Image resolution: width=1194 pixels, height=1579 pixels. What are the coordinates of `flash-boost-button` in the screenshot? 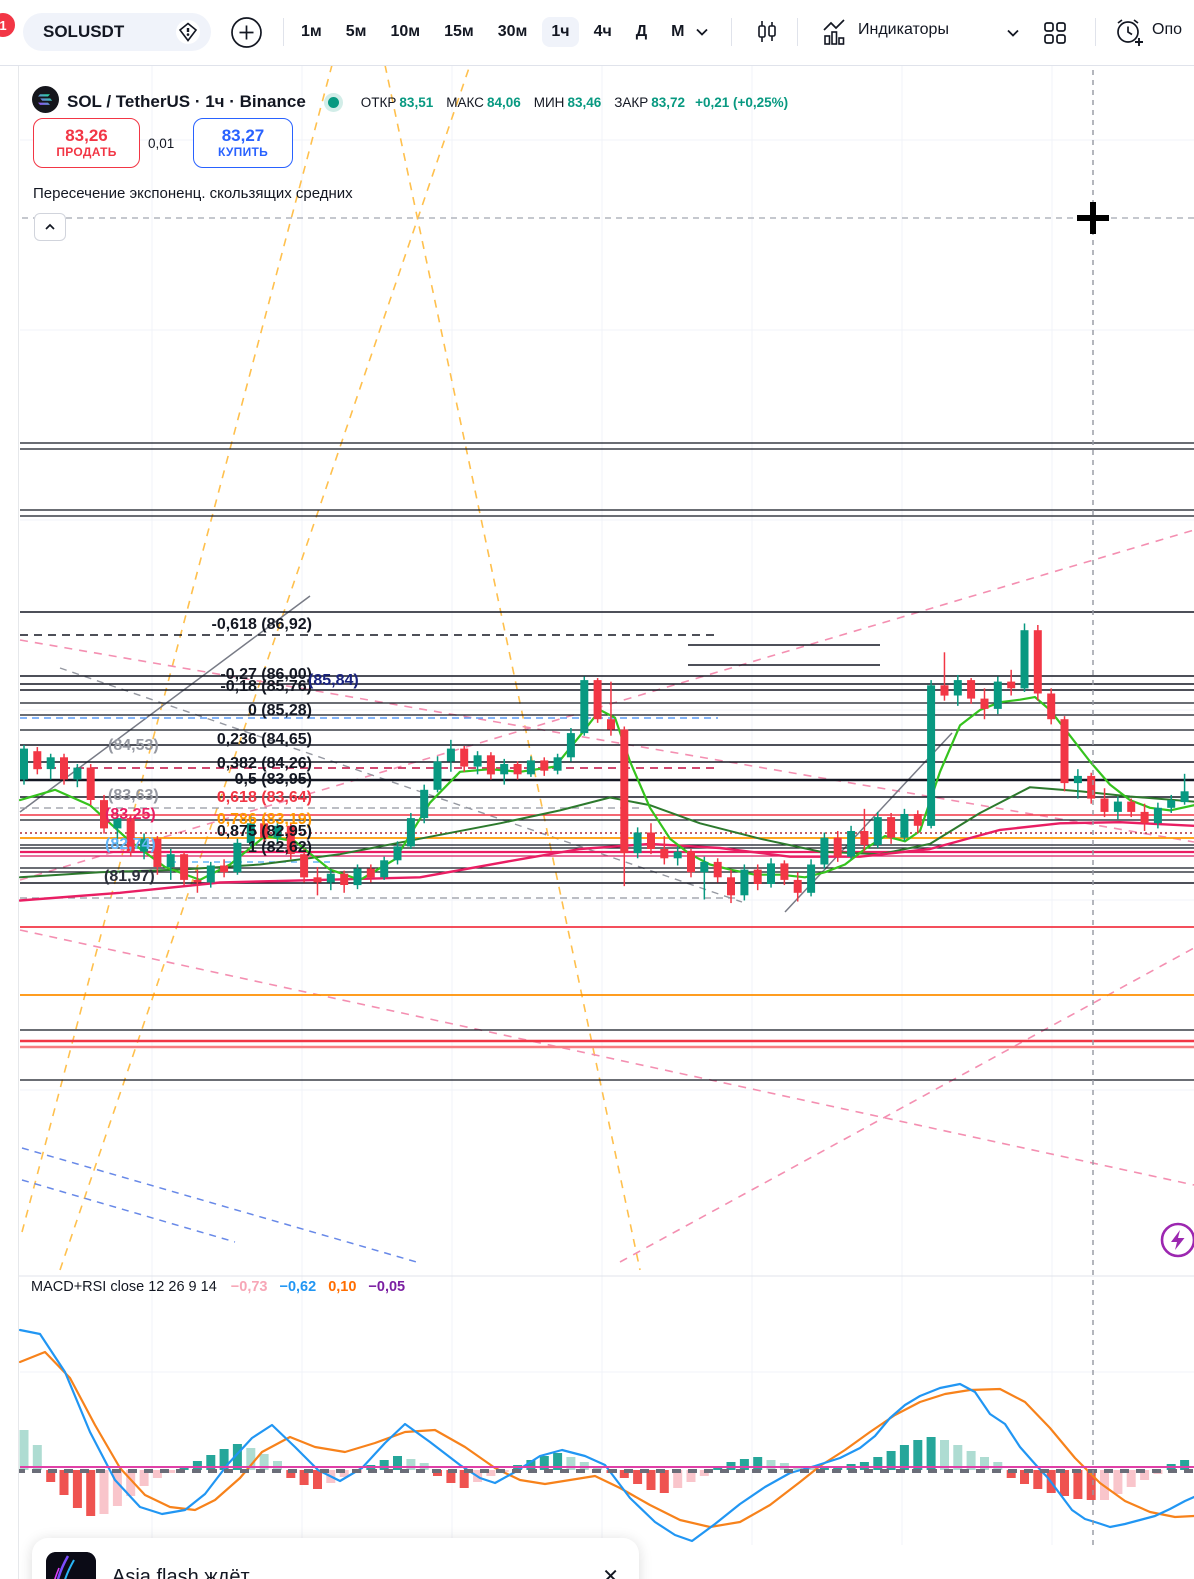 It's located at (1176, 1240).